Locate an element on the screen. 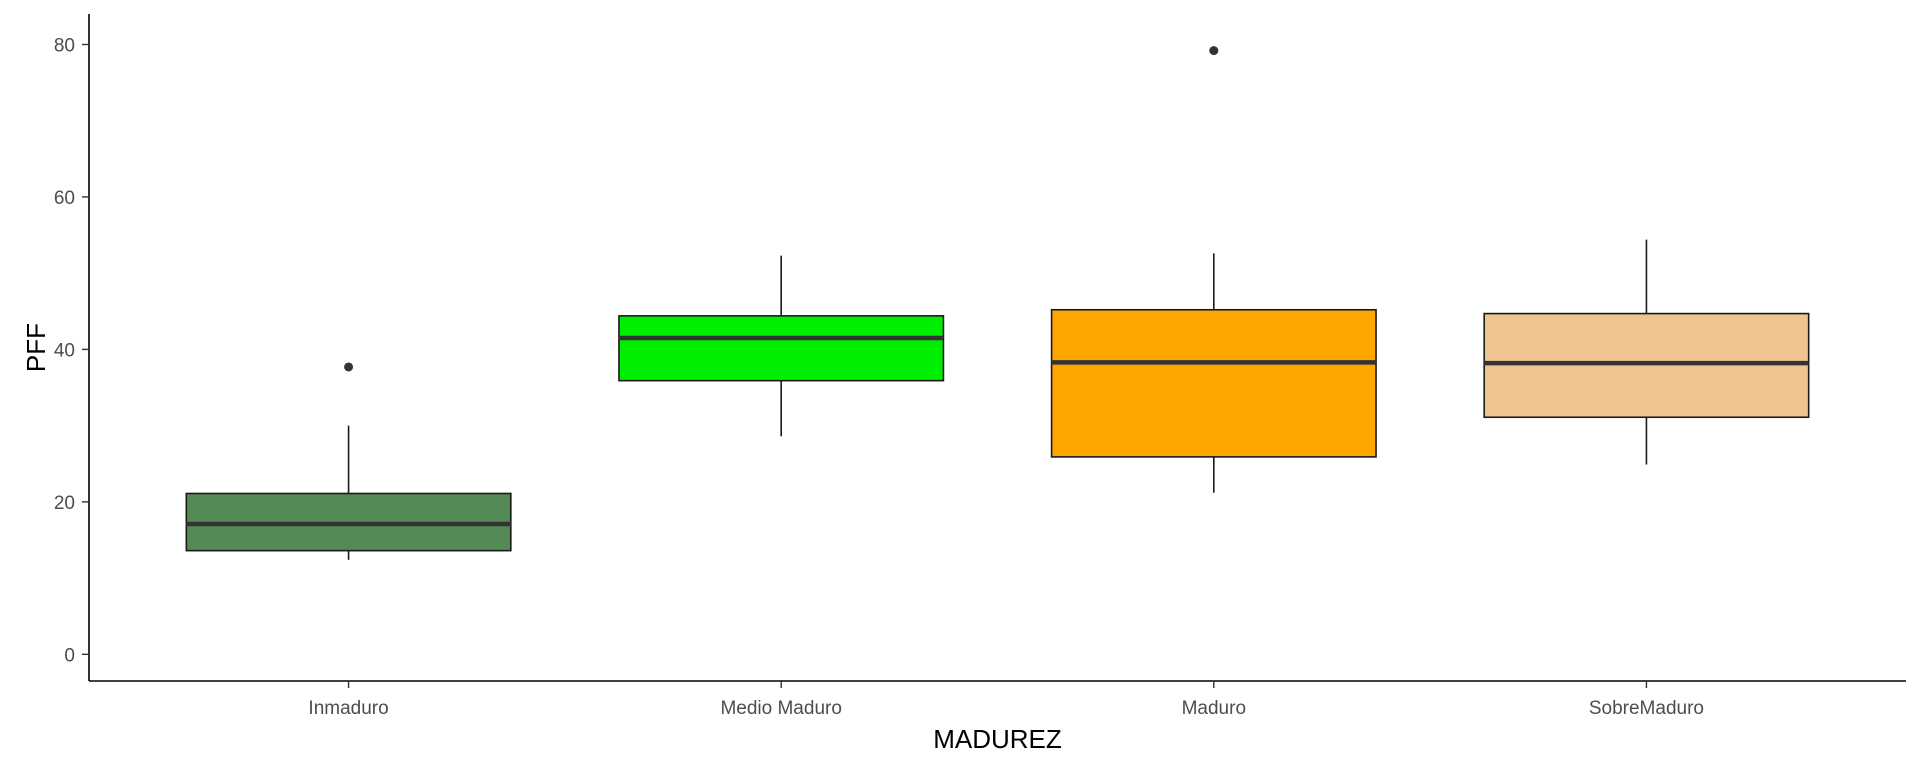 This screenshot has height=768, width=1920. y-tick-label: 60 is located at coordinates (64, 198).